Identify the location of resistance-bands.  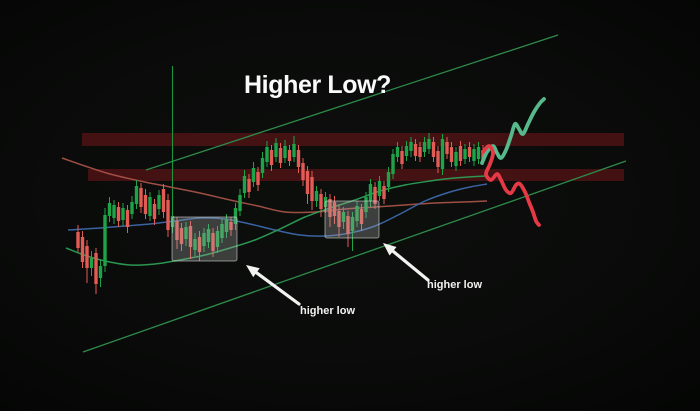
(353, 157).